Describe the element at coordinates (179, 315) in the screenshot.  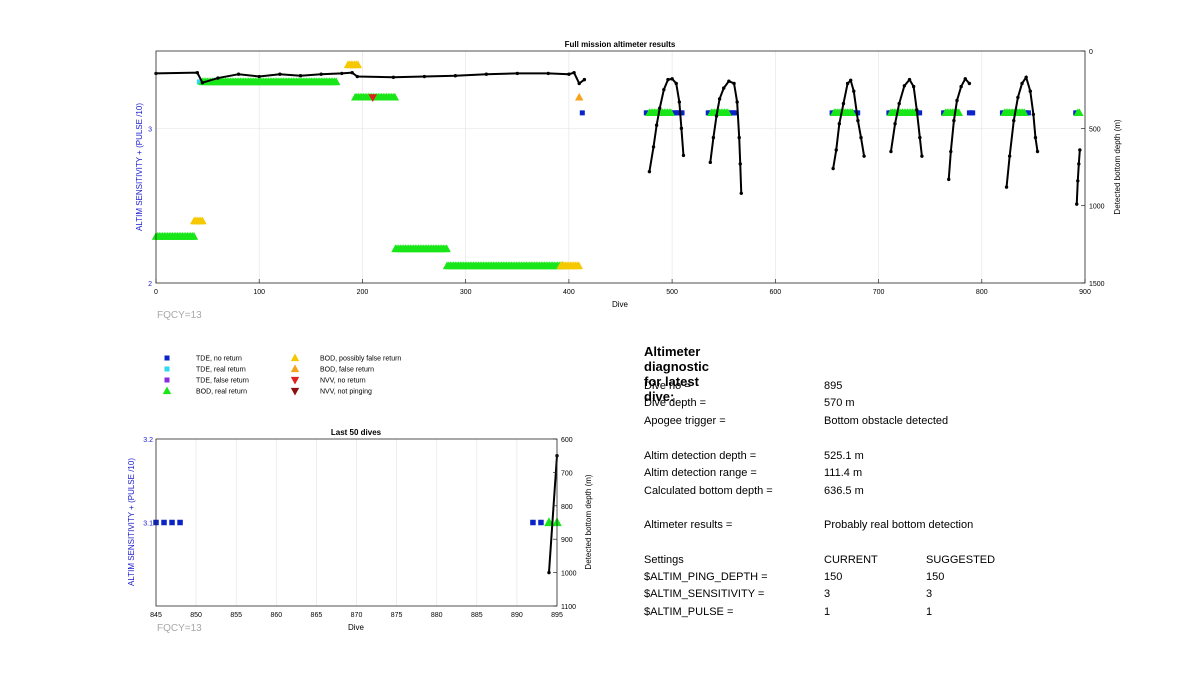
I see `main-chart-fqcy-note: FQCY=13` at that location.